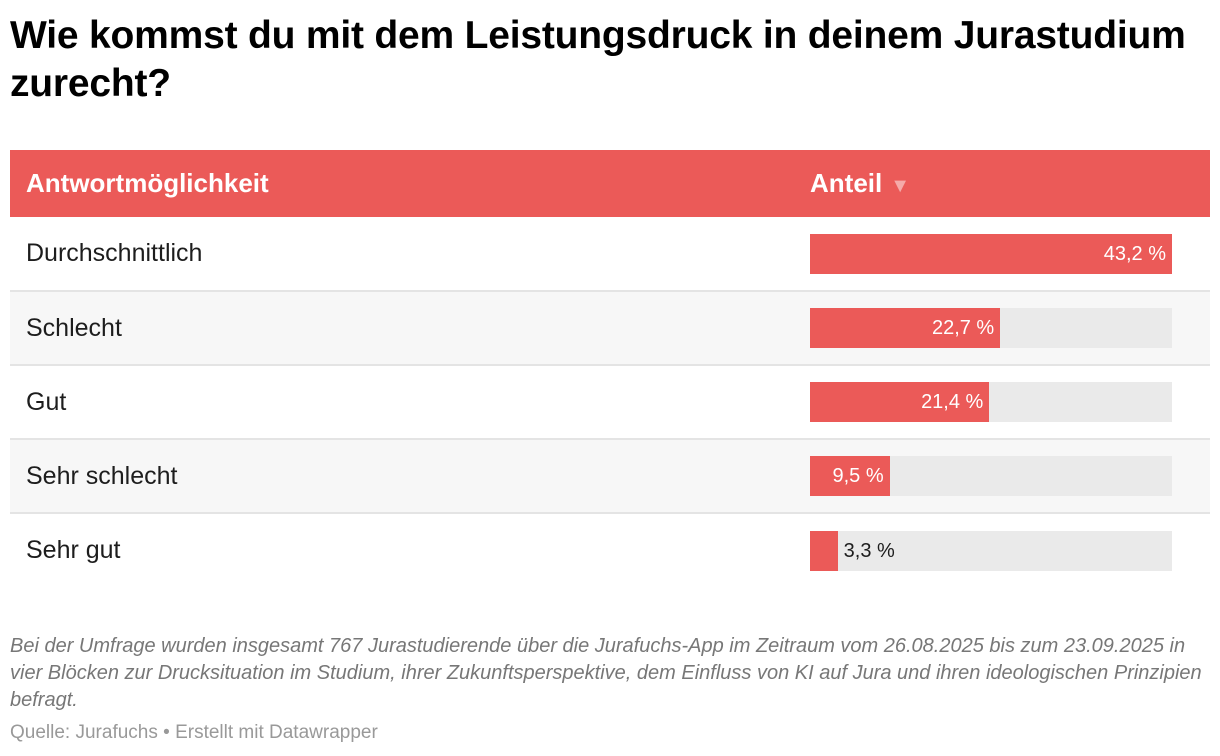  Describe the element at coordinates (858, 476) in the screenshot. I see `bar-value-label: 9,5 %` at that location.